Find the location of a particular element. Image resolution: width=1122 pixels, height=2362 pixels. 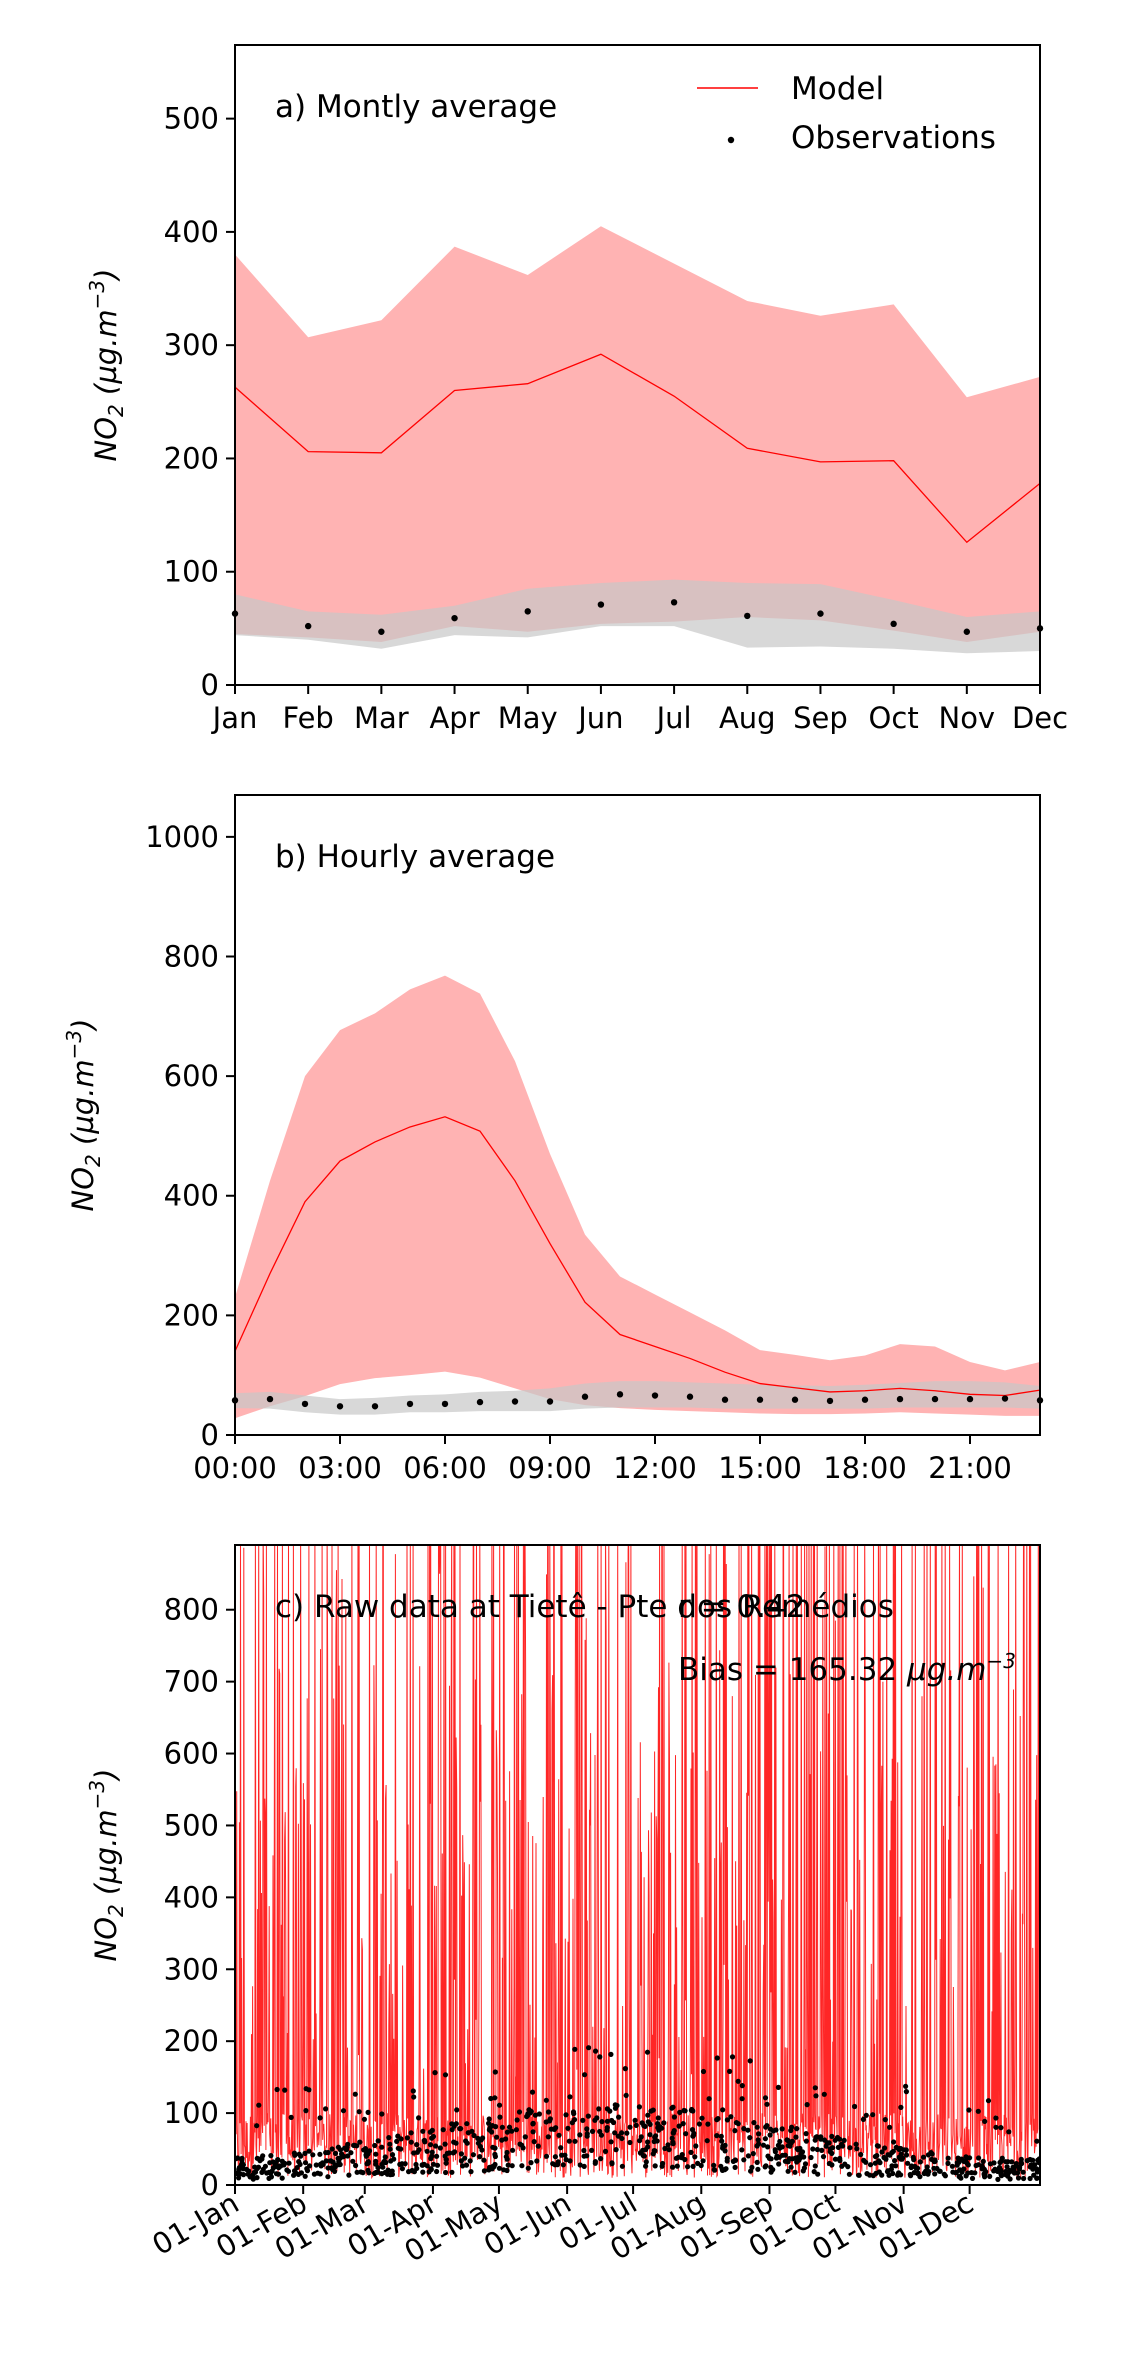

model-line is located at coordinates (637, 448).